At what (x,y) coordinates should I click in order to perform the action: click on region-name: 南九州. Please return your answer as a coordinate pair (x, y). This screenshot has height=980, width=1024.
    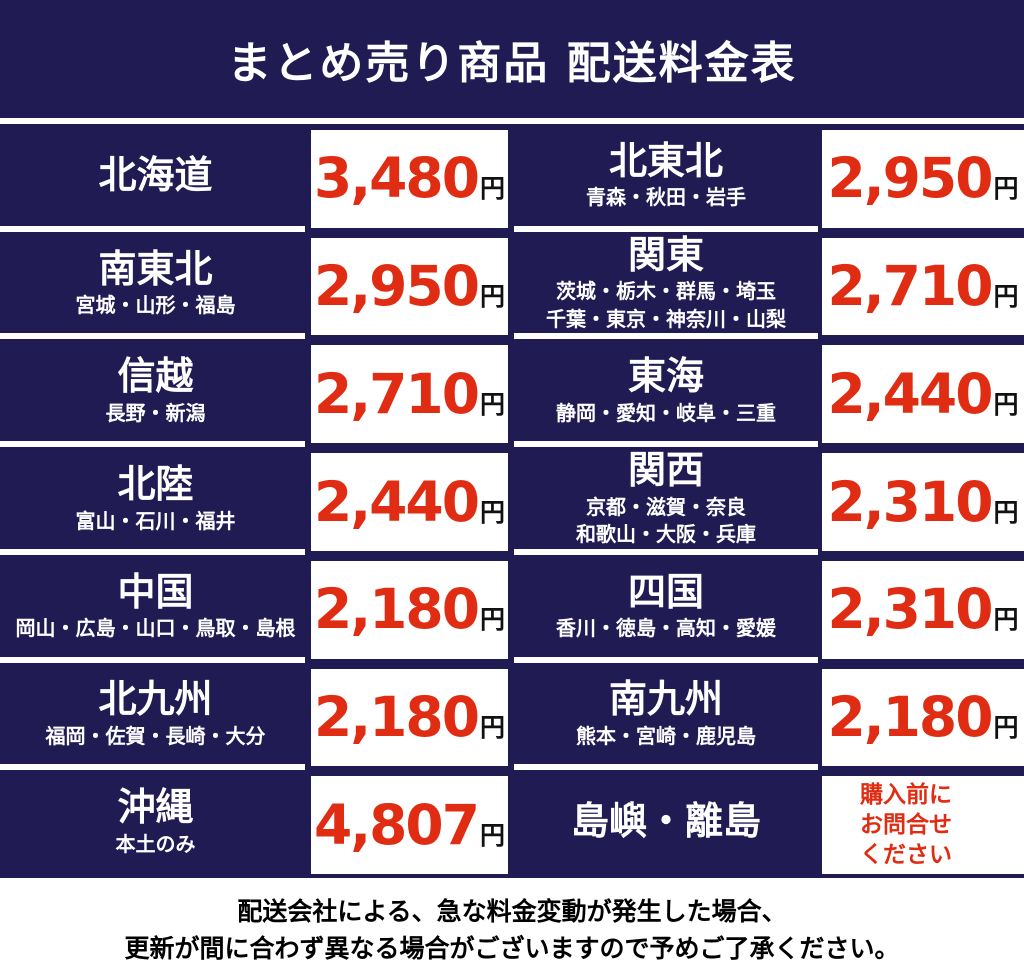
    Looking at the image, I should click on (665, 699).